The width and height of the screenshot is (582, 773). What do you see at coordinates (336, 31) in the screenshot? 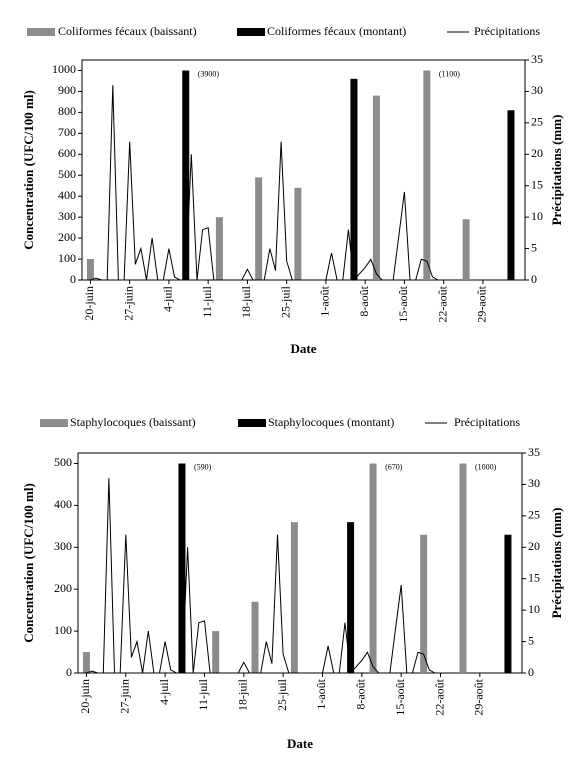
I see `legend-label: Coliformes fécaux (montant)` at bounding box center [336, 31].